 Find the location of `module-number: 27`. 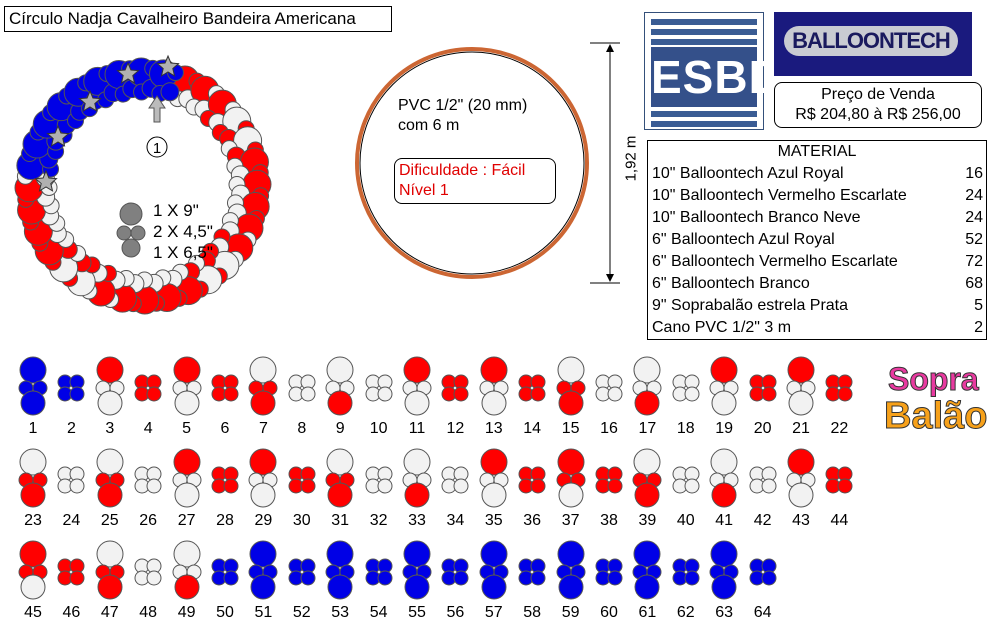

module-number: 27 is located at coordinates (186, 520).